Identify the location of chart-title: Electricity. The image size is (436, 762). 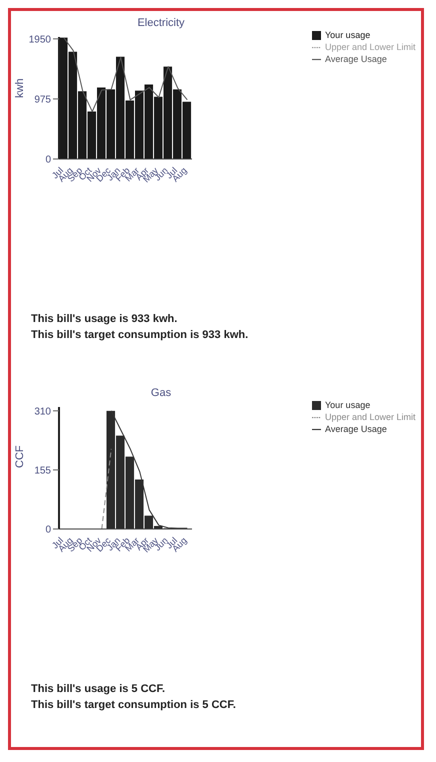
(161, 22).